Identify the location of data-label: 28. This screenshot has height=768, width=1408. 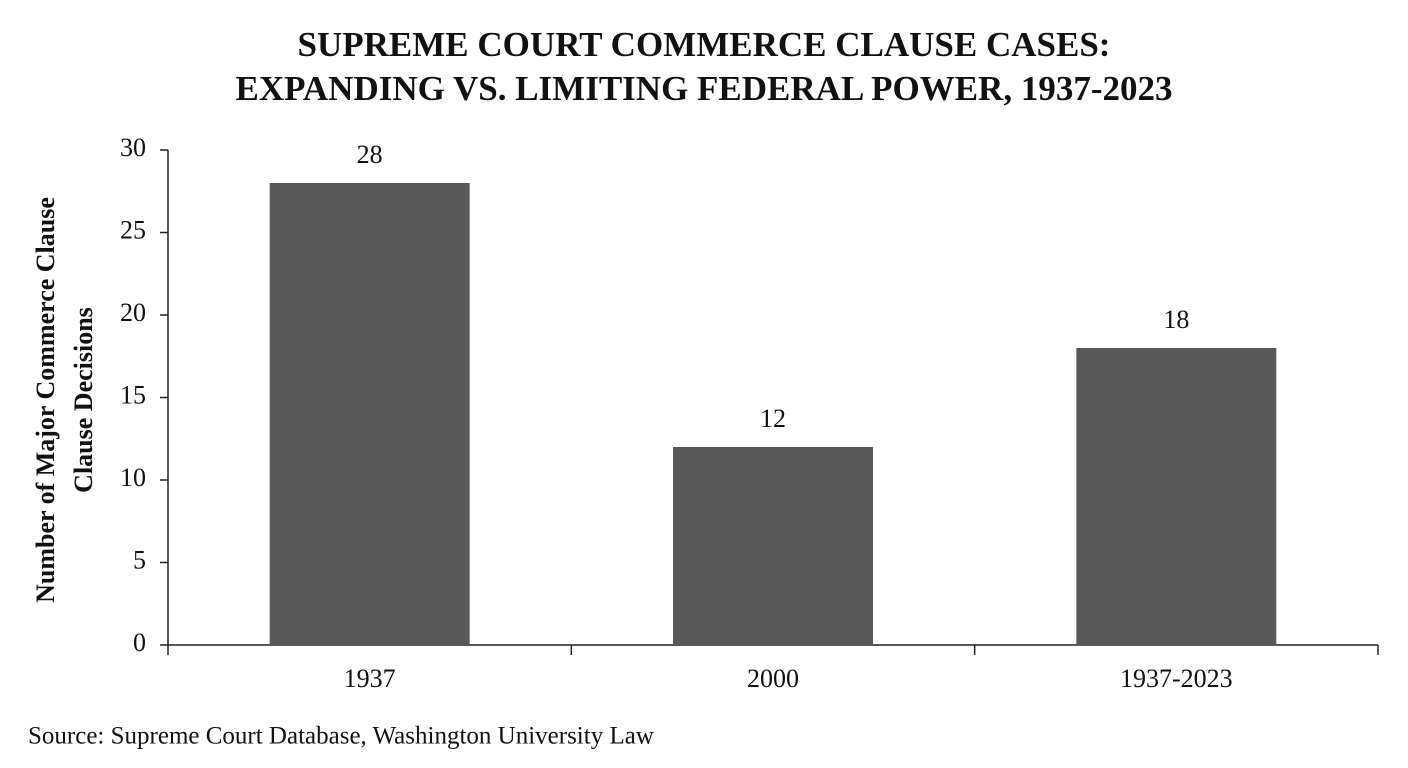
(370, 154).